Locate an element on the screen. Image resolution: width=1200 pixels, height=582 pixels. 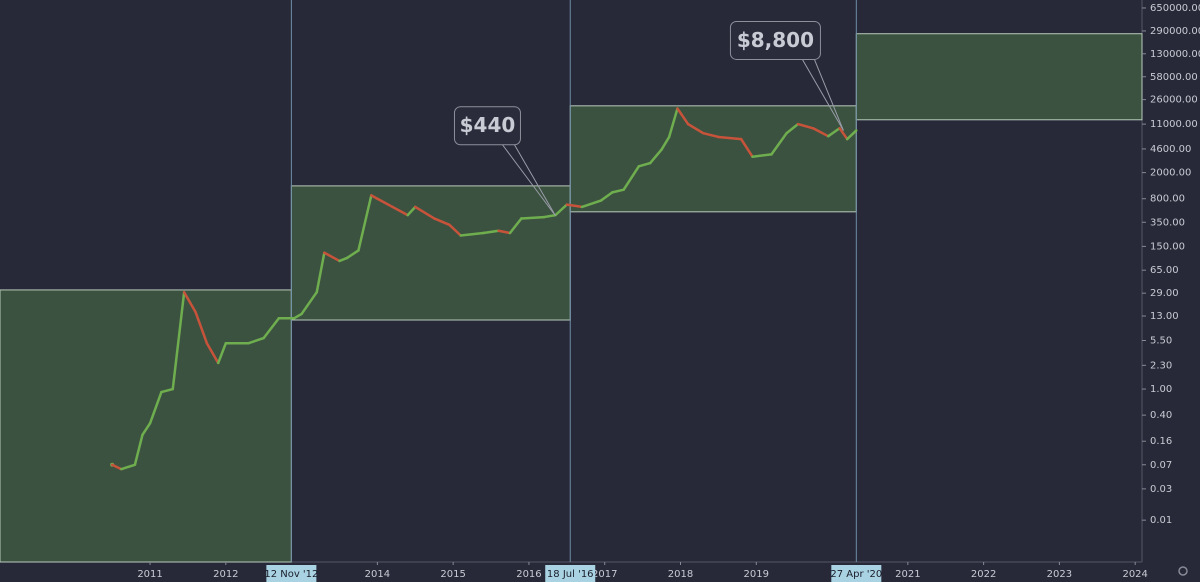
callout-label: $440 is located at coordinates (488, 125).